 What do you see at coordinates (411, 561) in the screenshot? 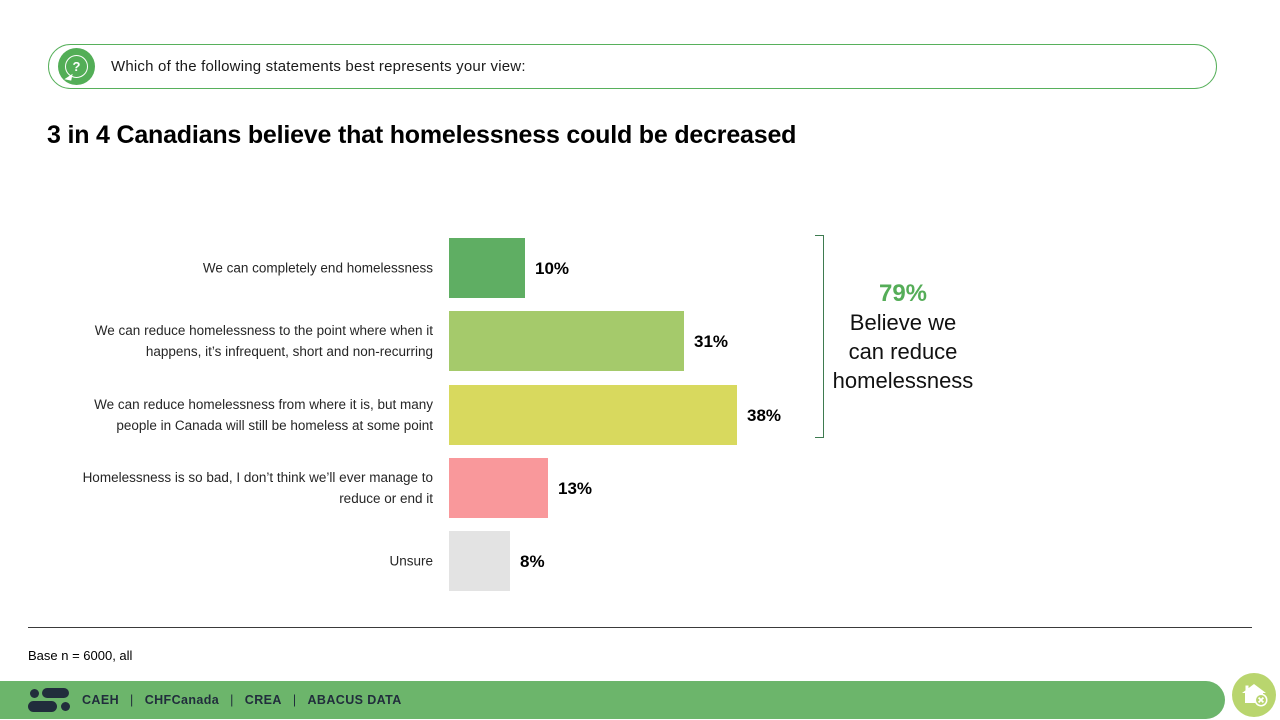
I see `category-label: Unsure` at bounding box center [411, 561].